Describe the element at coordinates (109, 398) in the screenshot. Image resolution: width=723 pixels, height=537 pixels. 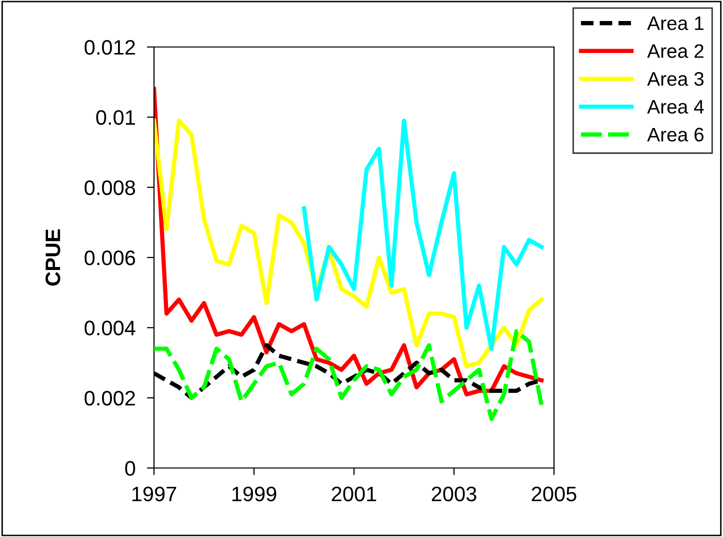
I see `y-tick-label: 0.002` at that location.